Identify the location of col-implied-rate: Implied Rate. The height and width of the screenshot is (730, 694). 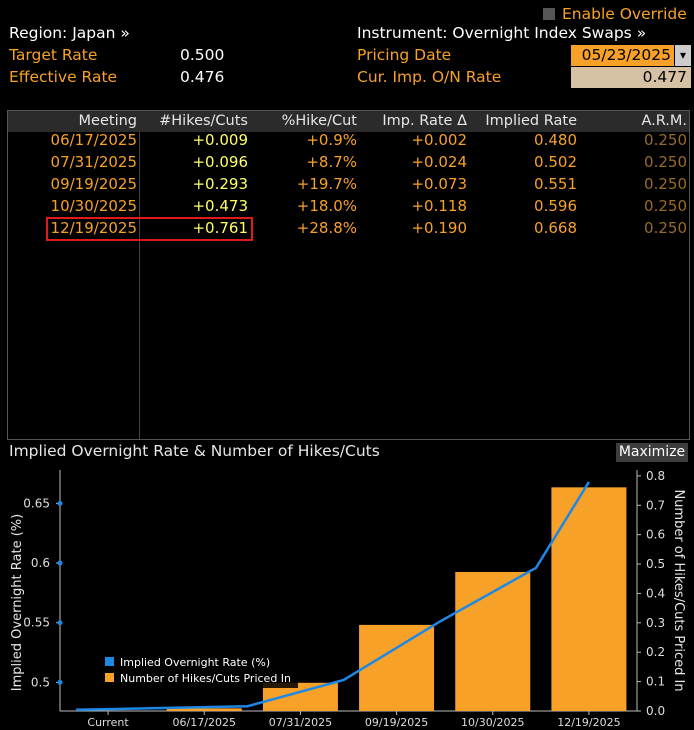
(531, 121).